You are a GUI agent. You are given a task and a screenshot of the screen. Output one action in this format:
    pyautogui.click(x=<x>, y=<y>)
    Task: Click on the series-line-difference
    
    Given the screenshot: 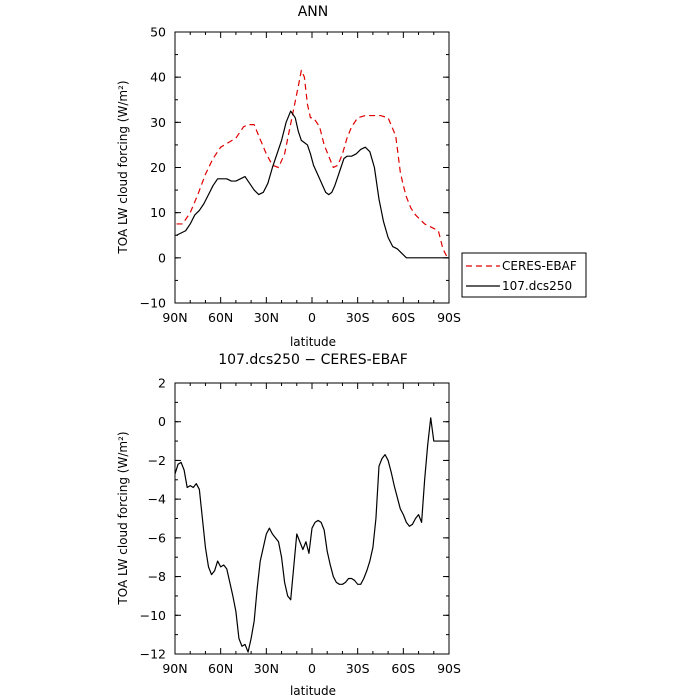 What is the action you would take?
    pyautogui.click(x=311, y=535)
    